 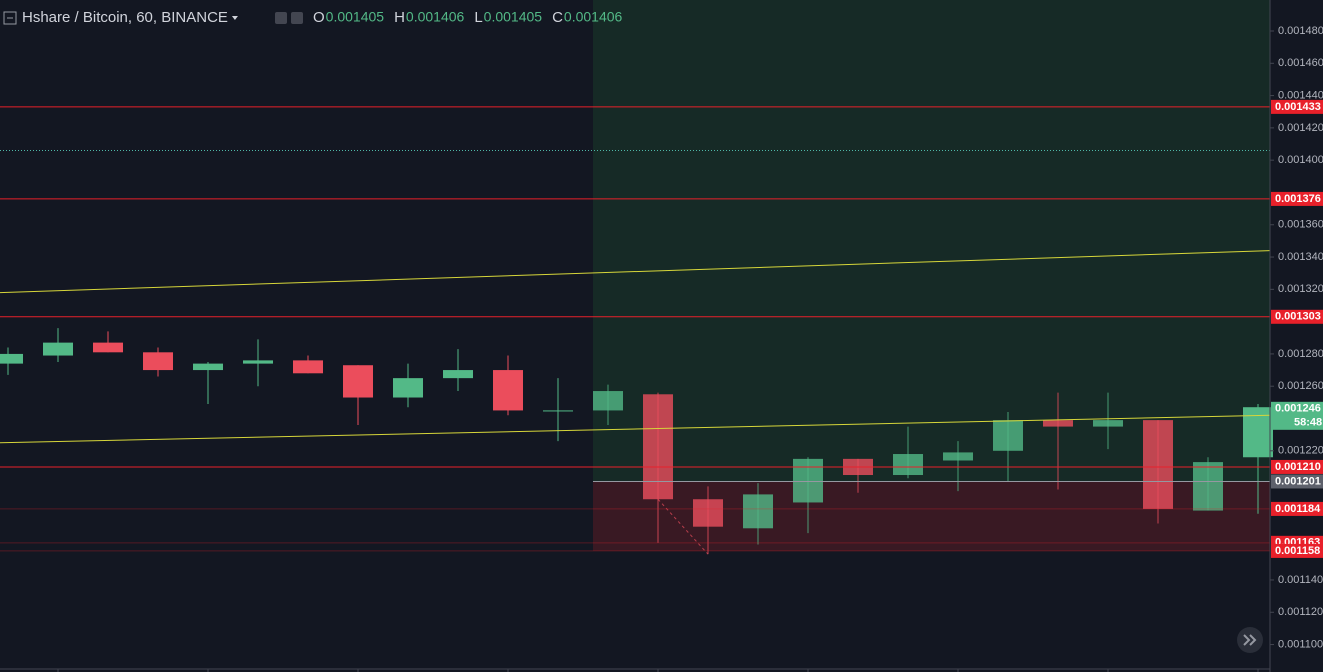 I want to click on y-tick-label: 0.001120, so click(x=1300, y=612).